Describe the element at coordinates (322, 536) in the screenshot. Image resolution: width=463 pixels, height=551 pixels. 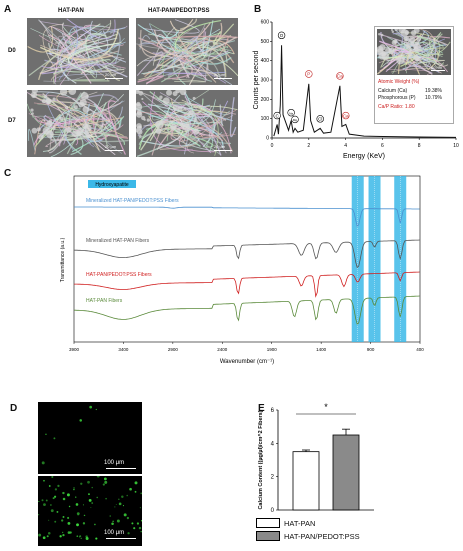
I see `legend-label-pedot: HAT-PAN/PEDOT:PSS` at that location.